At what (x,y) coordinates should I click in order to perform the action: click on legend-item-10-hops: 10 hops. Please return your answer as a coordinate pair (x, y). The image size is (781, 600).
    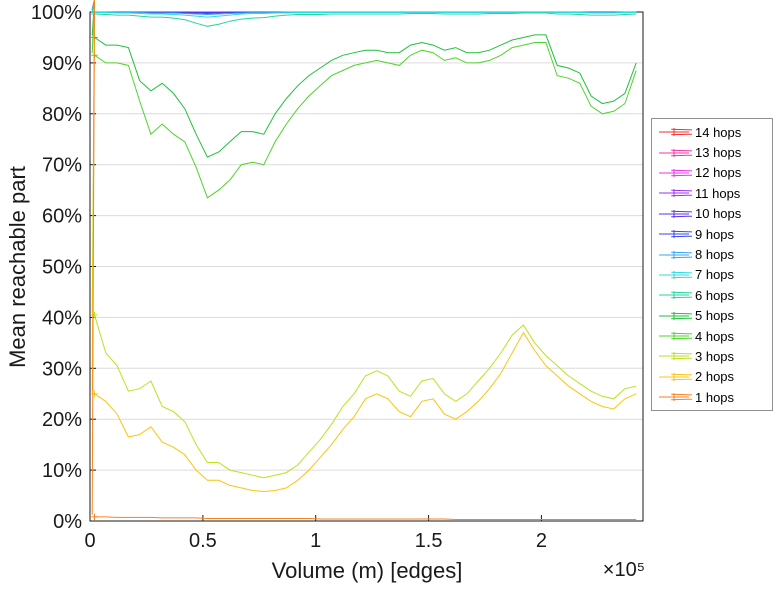
    Looking at the image, I should click on (712, 214).